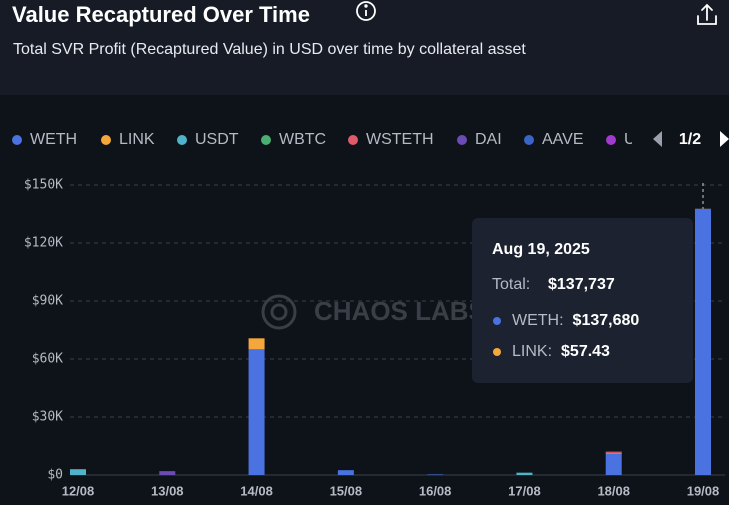  Describe the element at coordinates (43, 243) in the screenshot. I see `y-tick-label: $120K` at that location.